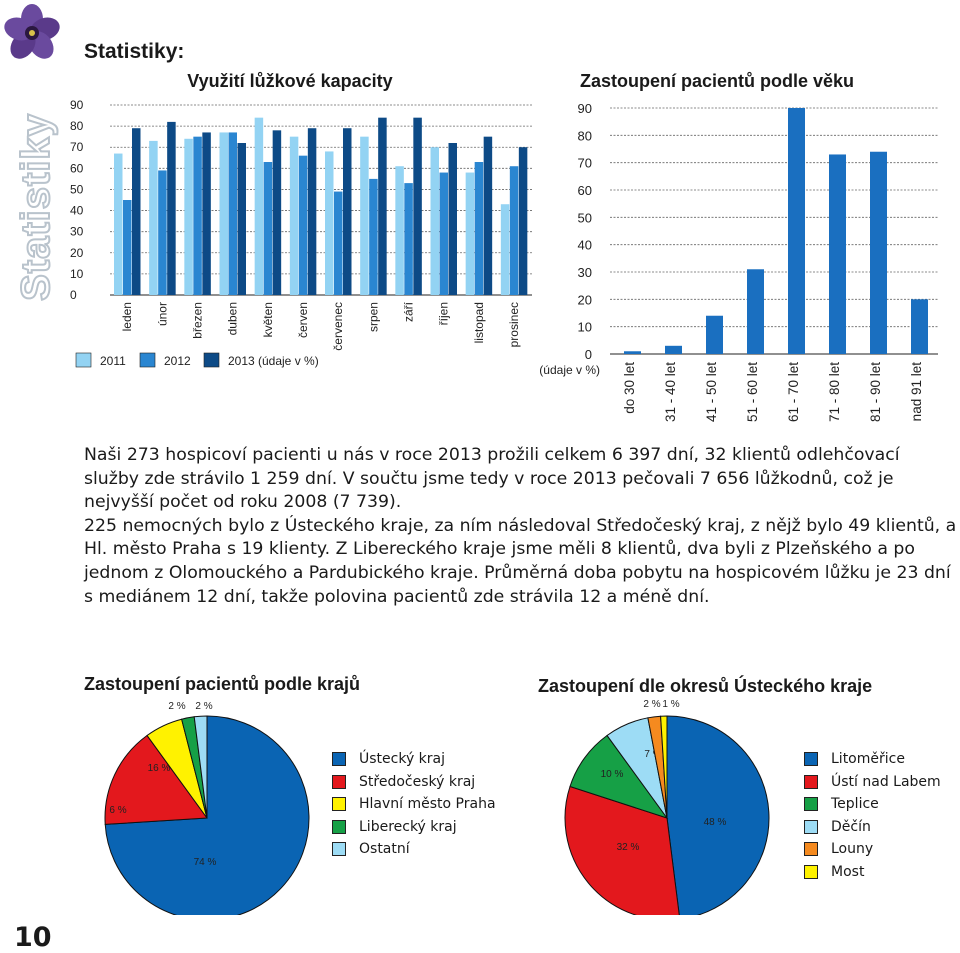 This screenshot has height=953, width=960. I want to click on flower-logo, so click(32, 31).